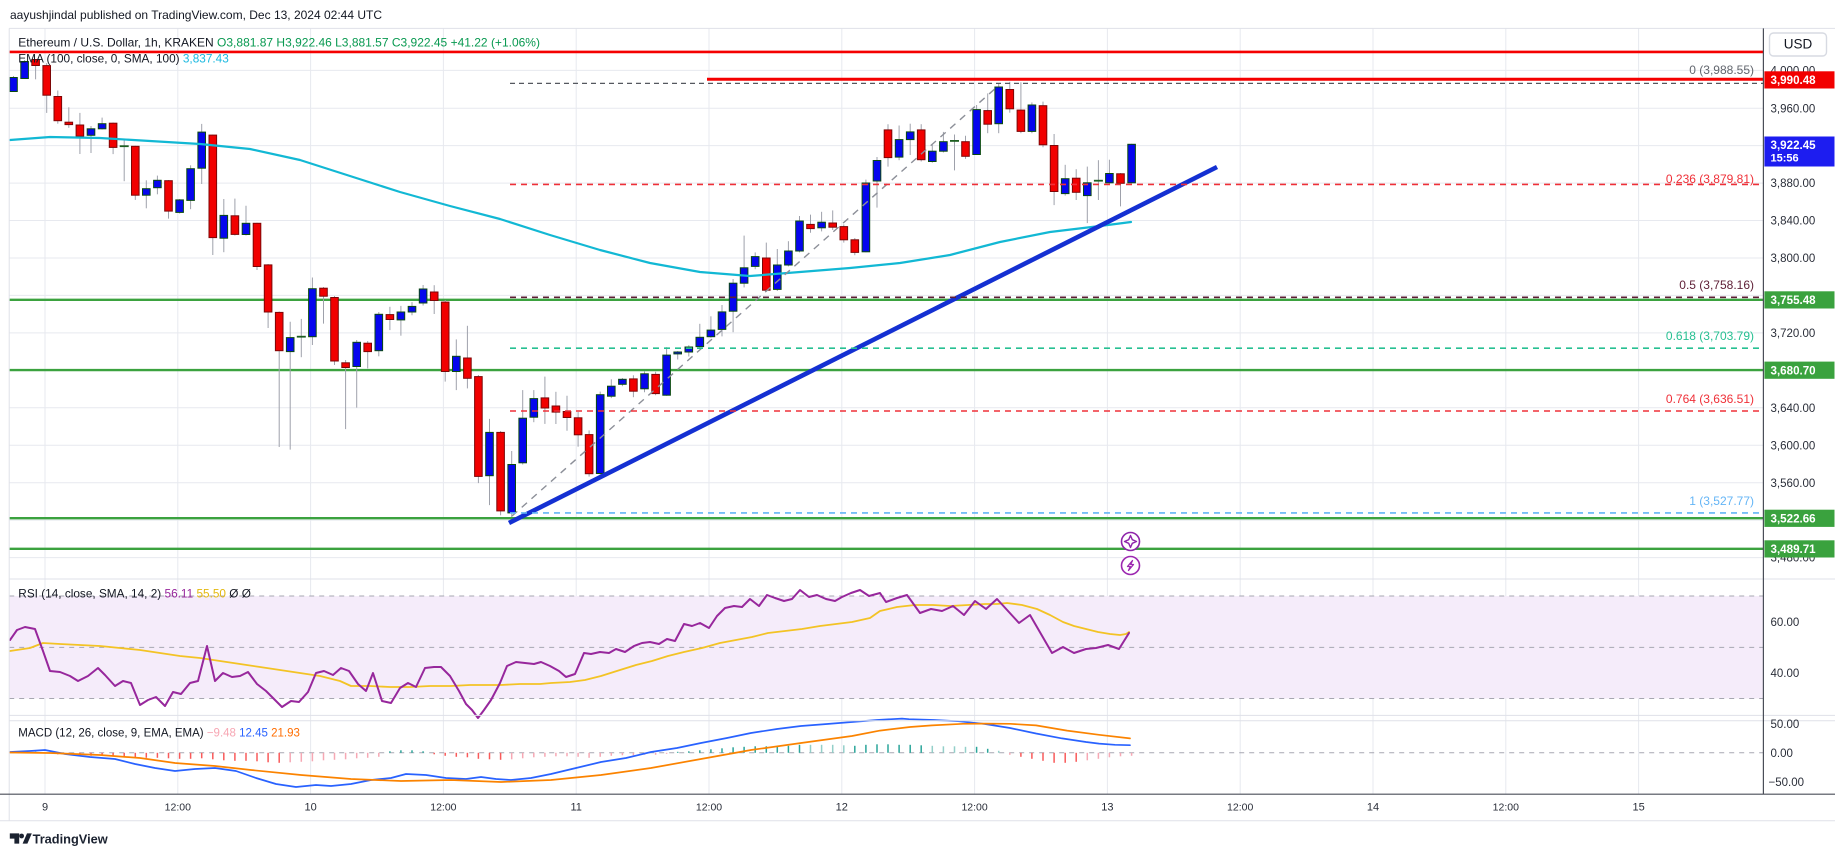 Image resolution: width=1835 pixels, height=857 pixels. I want to click on svg-text: 1 (3,527.77), so click(1721, 501).